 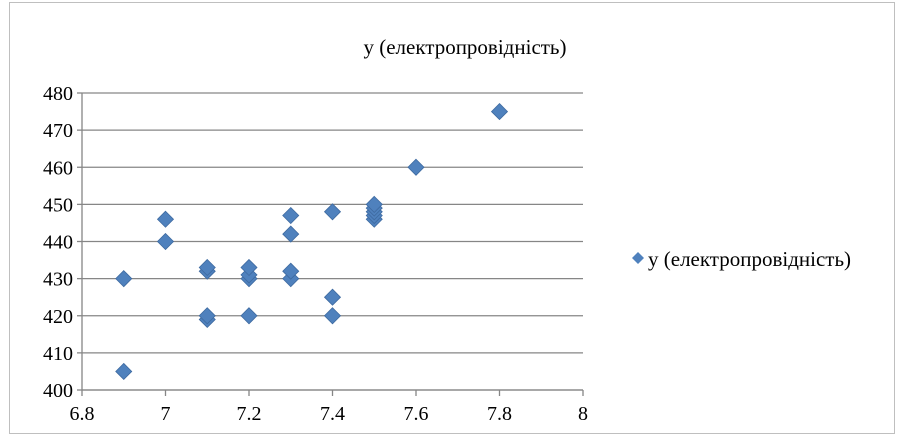 I want to click on x-tick-label: 6.8, so click(x=82, y=414).